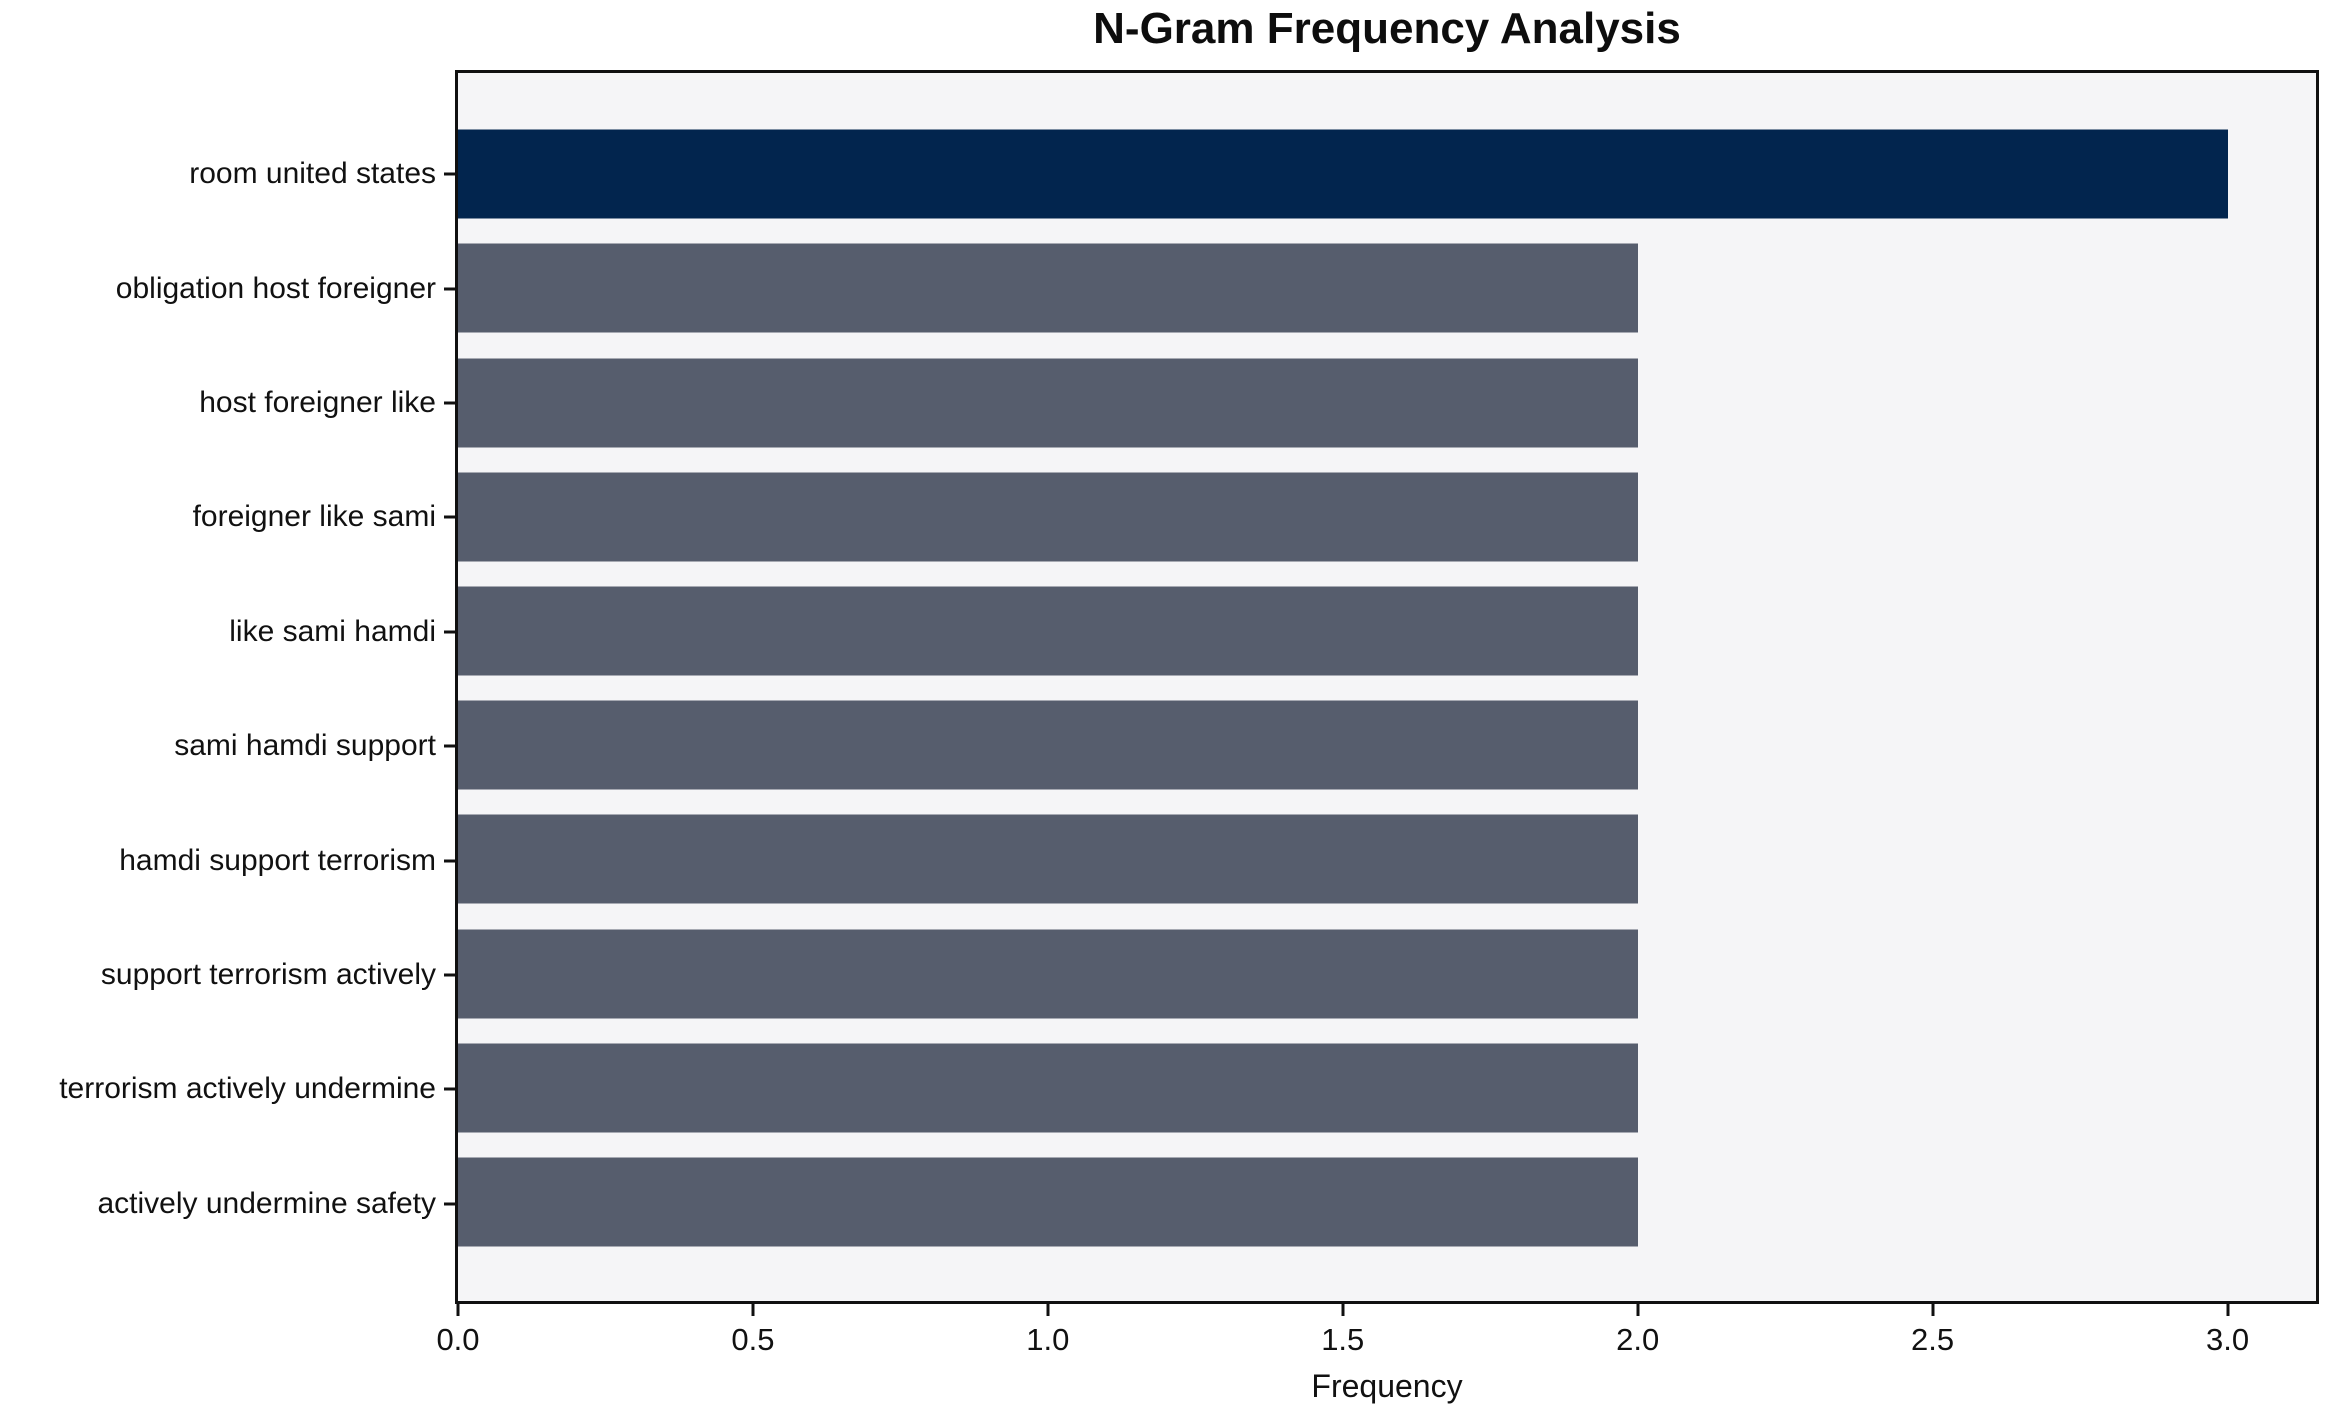 This screenshot has width=2337, height=1414. I want to click on x-tick-label: 1.5, so click(1343, 1339).